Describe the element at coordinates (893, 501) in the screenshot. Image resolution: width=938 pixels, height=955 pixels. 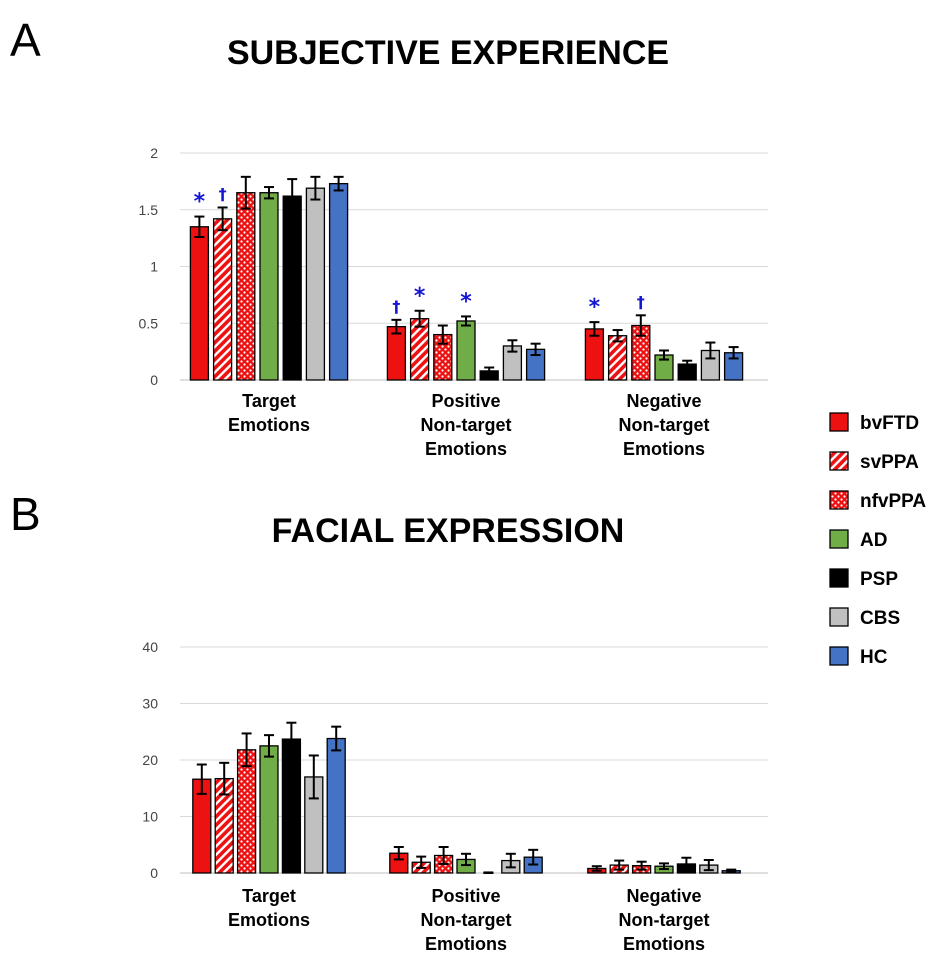
I see `legend-label: nfvPPA` at that location.